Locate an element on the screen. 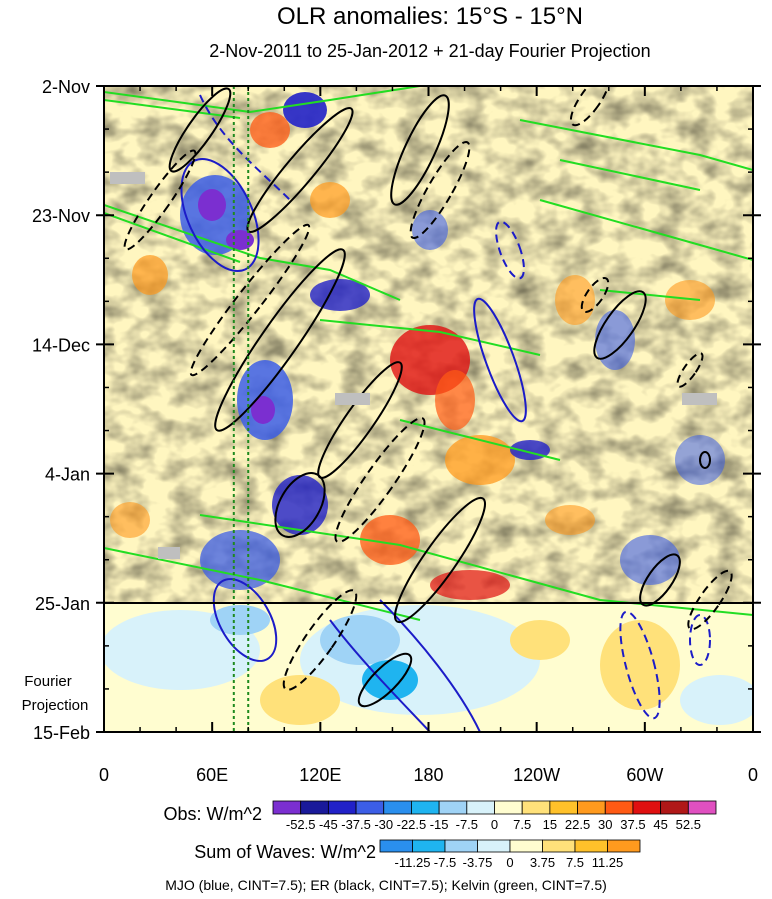  colorbar-level-label: -3.75 is located at coordinates (478, 862).